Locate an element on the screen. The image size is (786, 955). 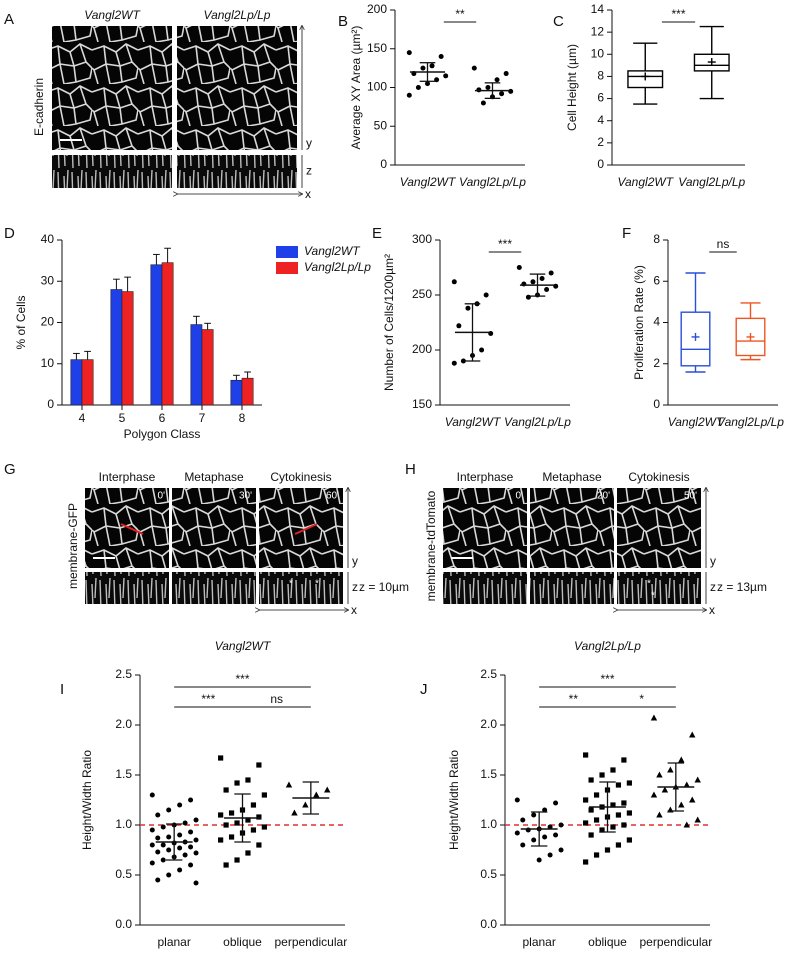
x-tick-label: planar is located at coordinates (538, 942).